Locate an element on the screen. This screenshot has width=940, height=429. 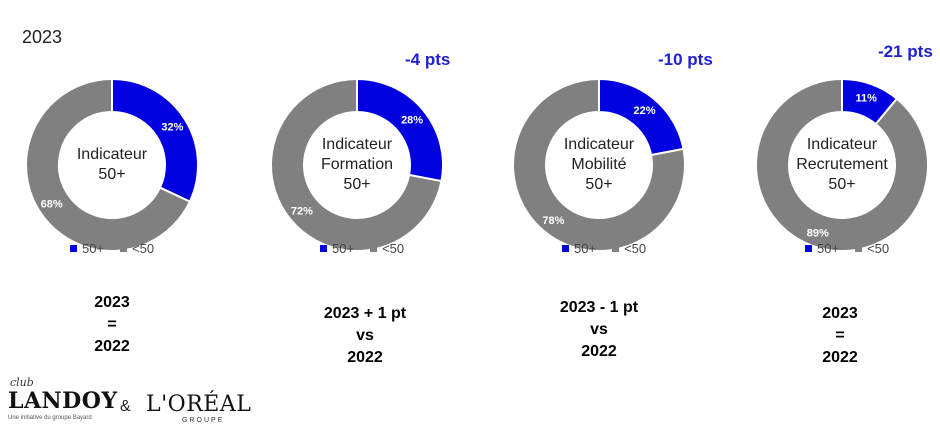
donut-chart-1: 32% 68% Indicateur 50+ is located at coordinates (115, 155).